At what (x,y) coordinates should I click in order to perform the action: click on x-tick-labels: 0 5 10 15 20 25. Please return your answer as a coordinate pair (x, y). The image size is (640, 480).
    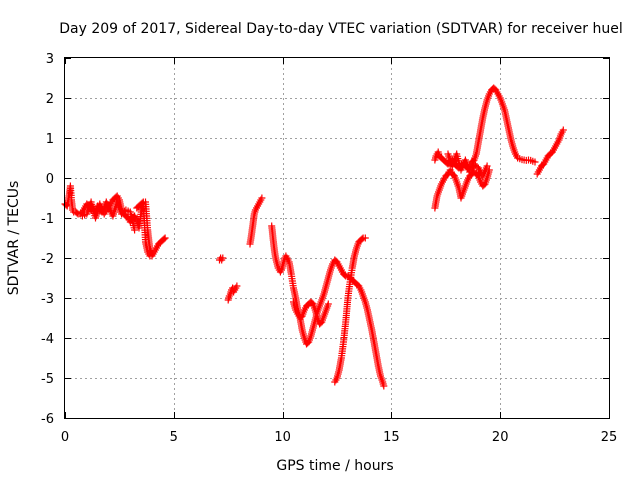
    Looking at the image, I should click on (339, 437).